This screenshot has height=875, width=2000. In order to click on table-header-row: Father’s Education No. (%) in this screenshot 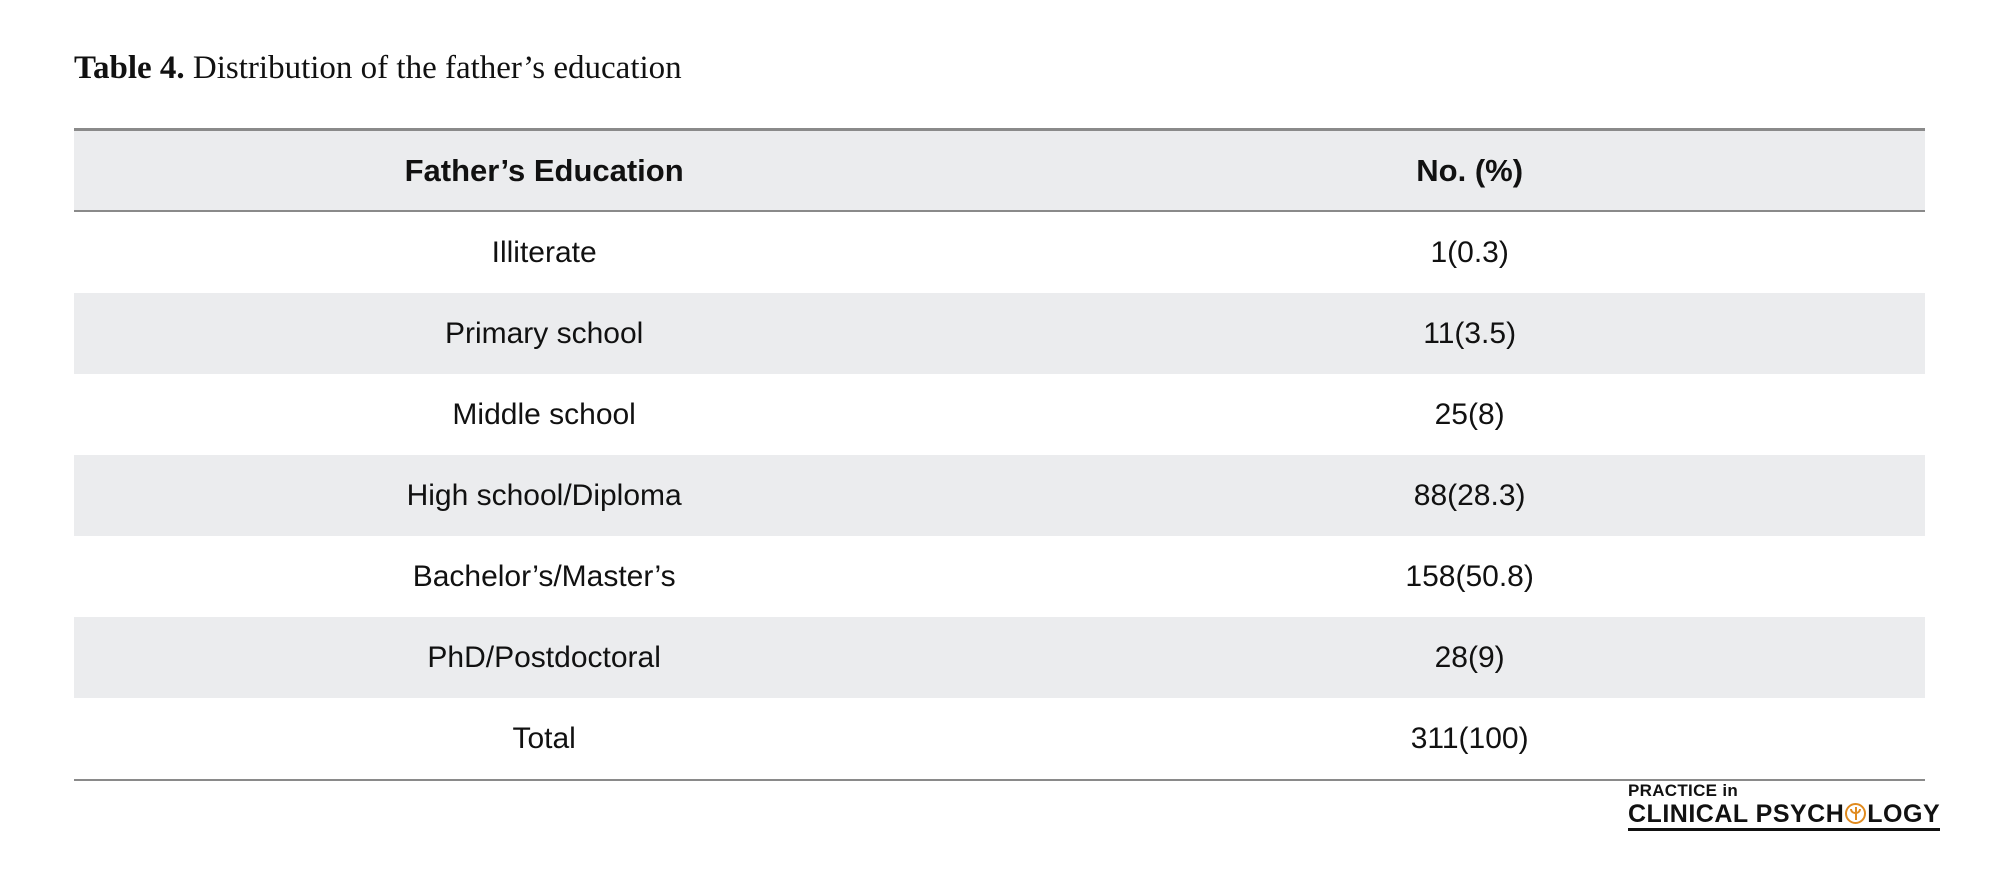, I will do `click(999, 170)`.